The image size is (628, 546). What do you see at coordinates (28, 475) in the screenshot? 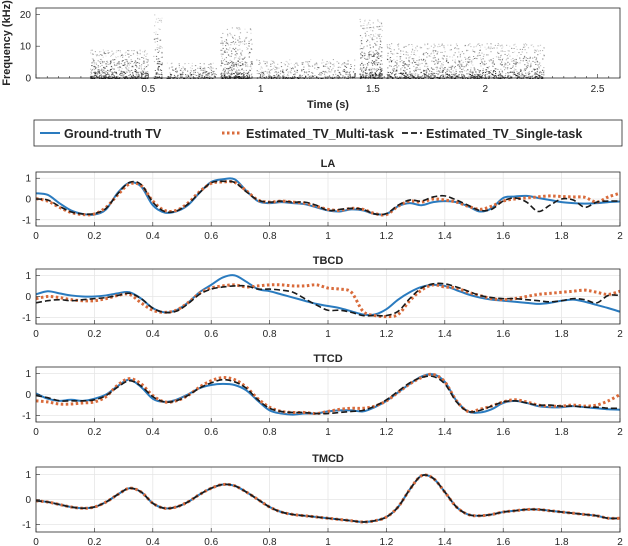
I see `y-tick-label: 1` at bounding box center [28, 475].